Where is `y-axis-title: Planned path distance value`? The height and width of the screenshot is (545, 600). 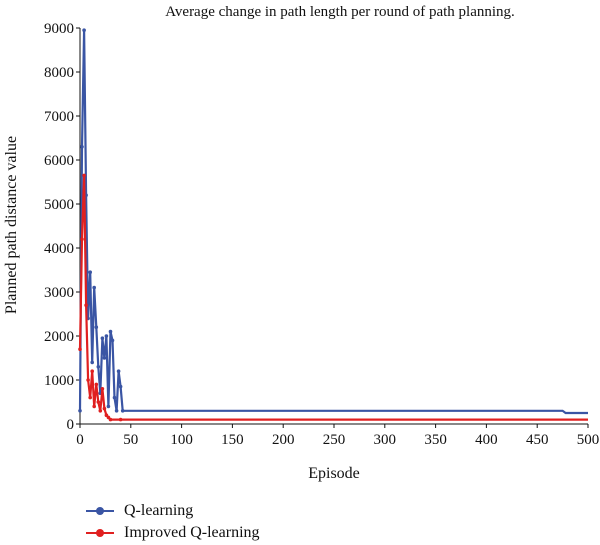 y-axis-title: Planned path distance value is located at coordinates (11, 225).